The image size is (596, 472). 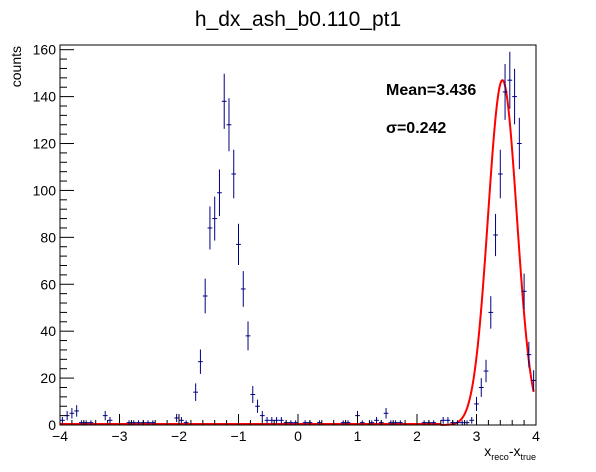 What do you see at coordinates (45, 190) in the screenshot?
I see `y-tick-label: 100` at bounding box center [45, 190].